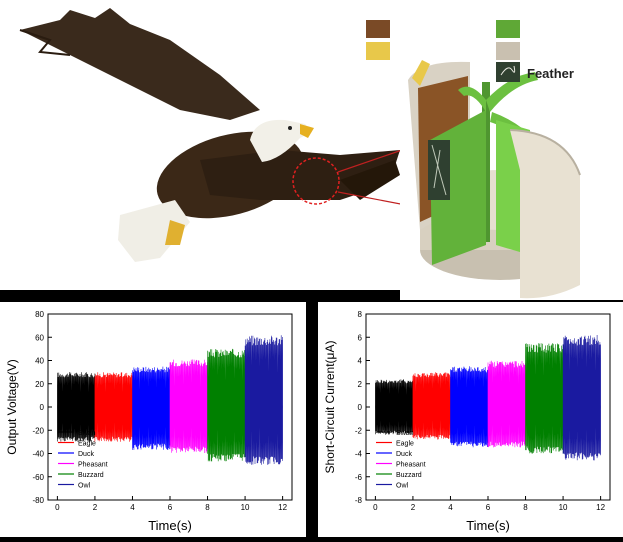 This screenshot has height=542, width=623. What do you see at coordinates (38, 477) in the screenshot?
I see `y-tick-label: -60` at bounding box center [38, 477].